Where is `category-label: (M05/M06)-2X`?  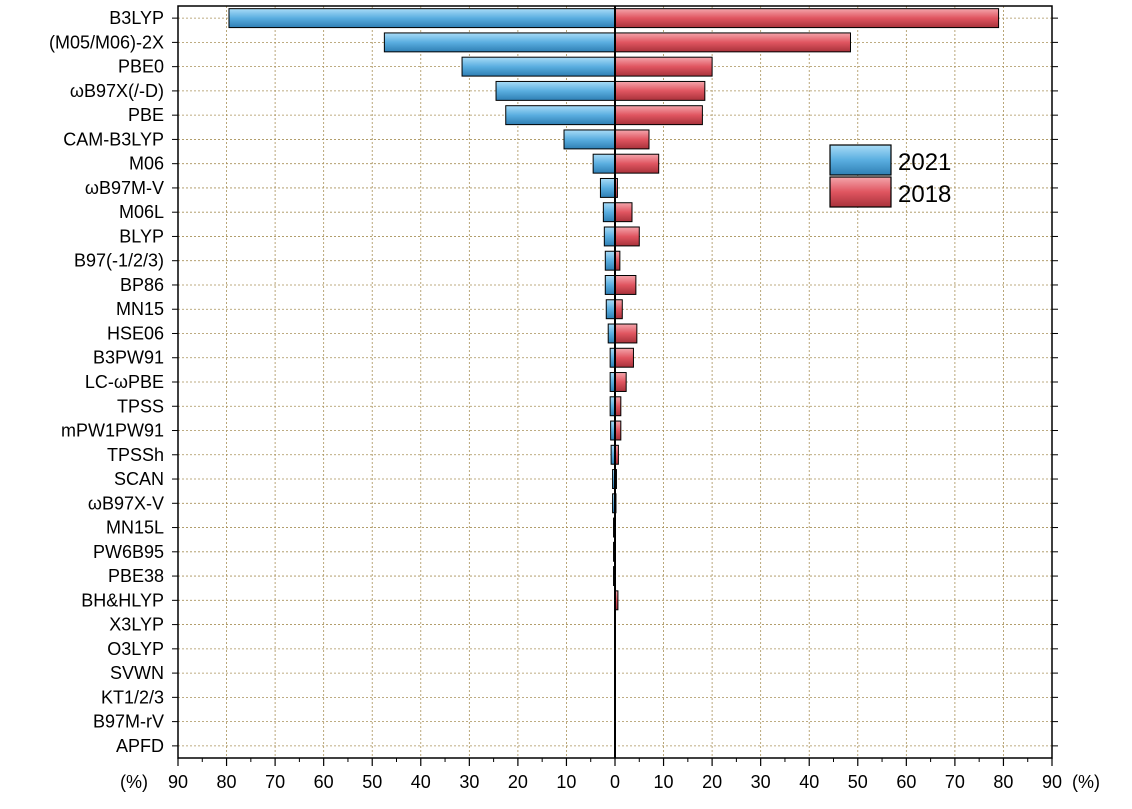 category-label: (M05/M06)-2X is located at coordinates (106, 42).